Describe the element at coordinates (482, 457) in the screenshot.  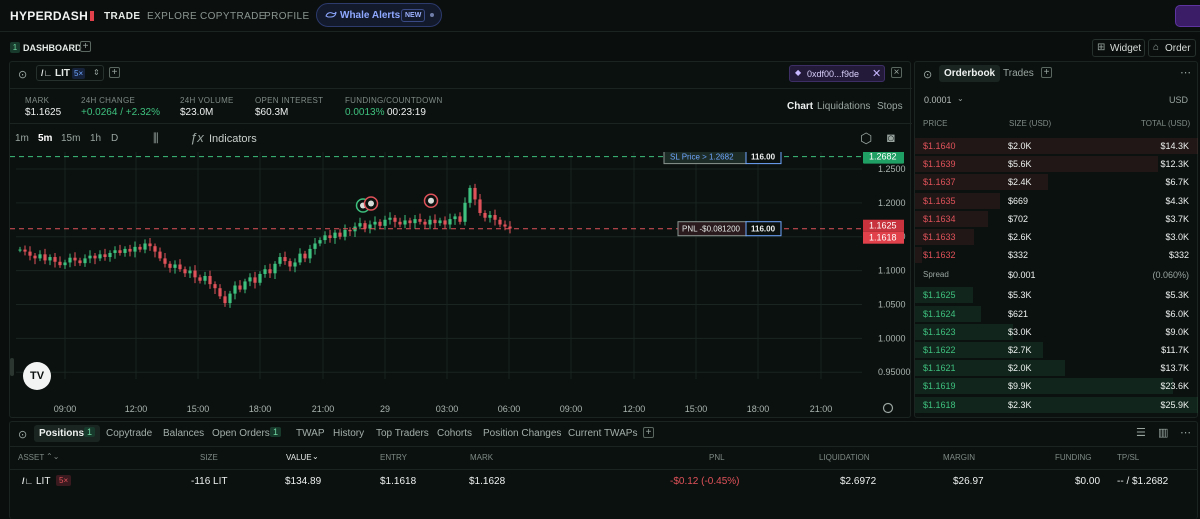
I see `col-mark: MARK` at that location.